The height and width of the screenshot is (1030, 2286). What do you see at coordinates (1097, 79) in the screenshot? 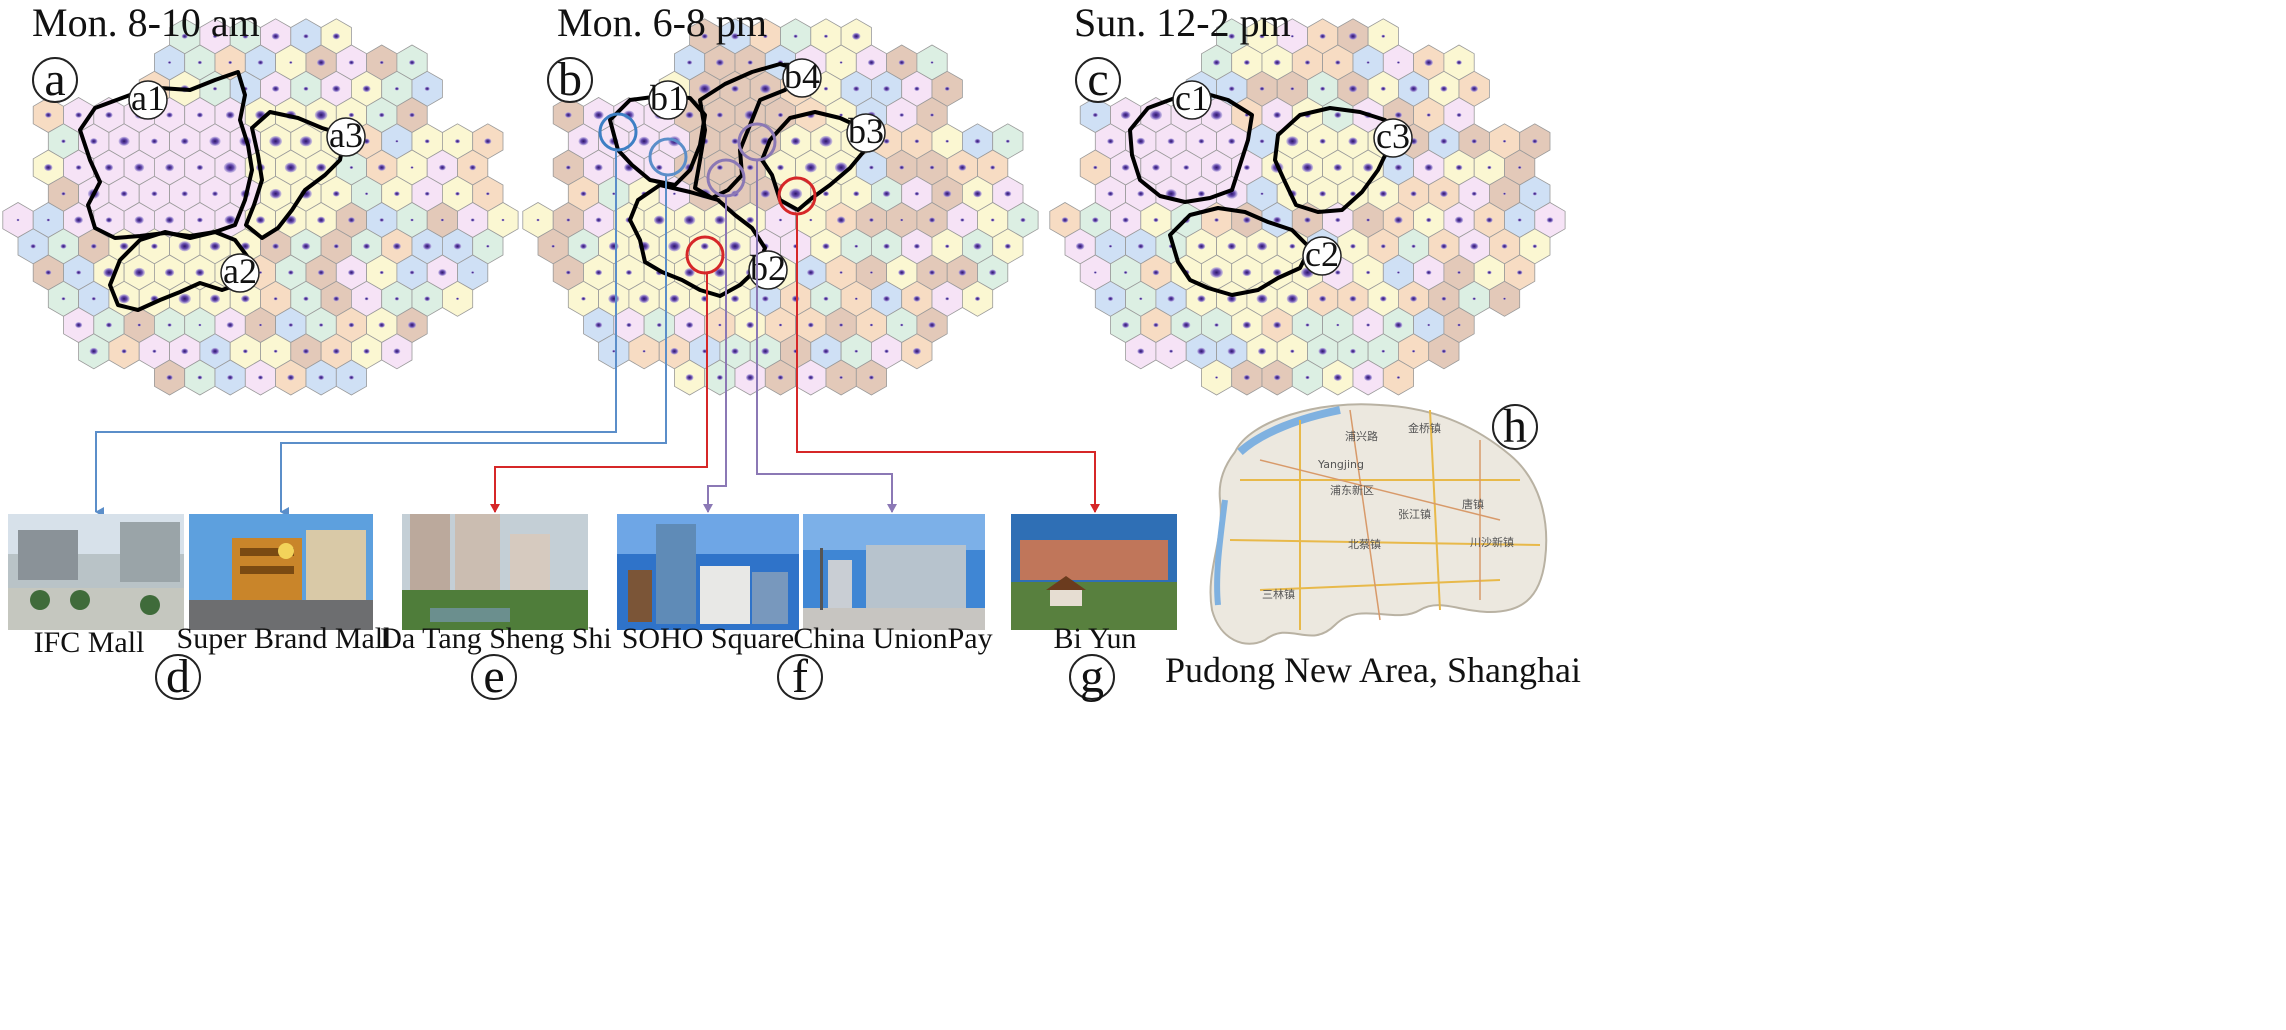
I see `svg-text: c` at bounding box center [1097, 79].